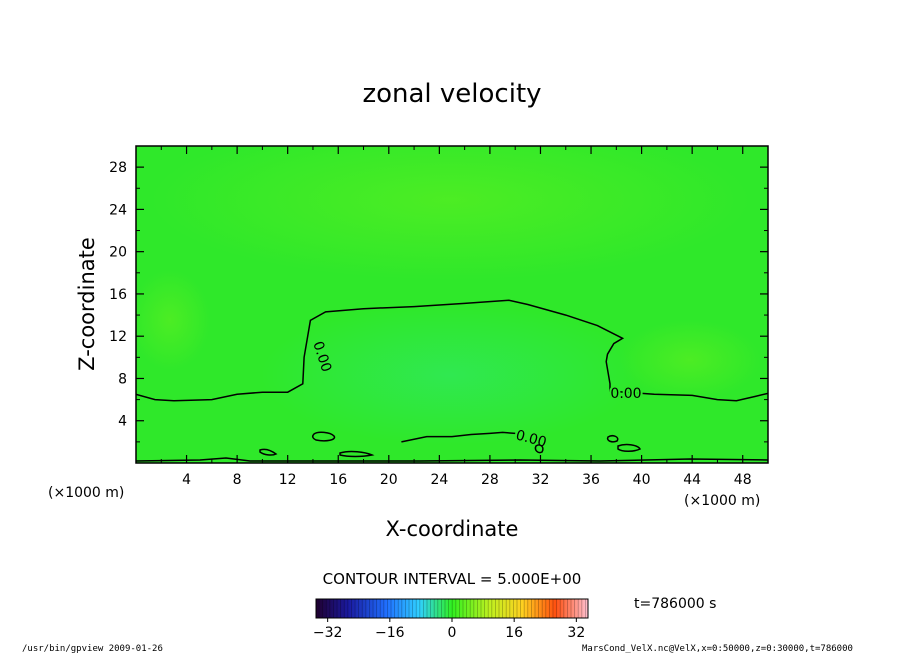  I want to click on x-tick-label: 48, so click(743, 480).